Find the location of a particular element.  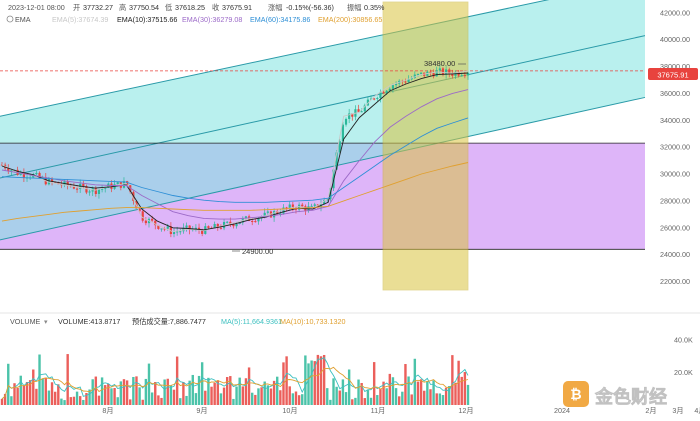

header-change: -0.15%(-56.36) is located at coordinates (310, 7).